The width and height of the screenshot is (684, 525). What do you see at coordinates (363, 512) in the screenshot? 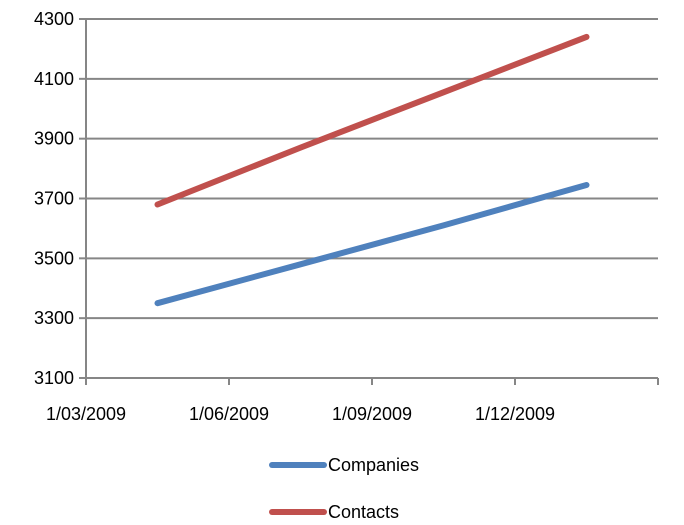
I see `legend-label-contacts: Contacts` at bounding box center [363, 512].